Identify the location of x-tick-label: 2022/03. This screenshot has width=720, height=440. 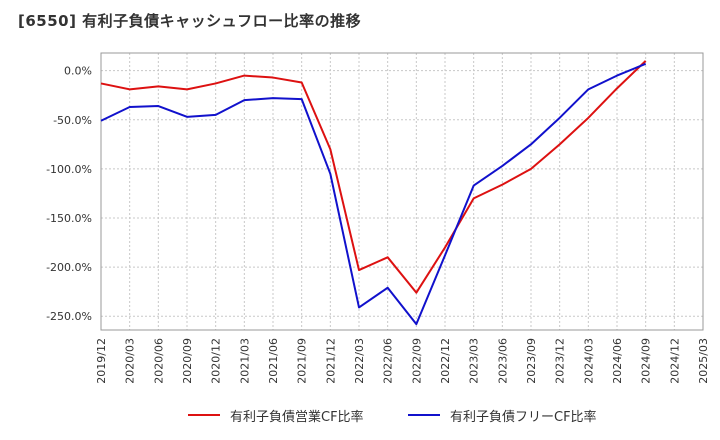
(359, 361).